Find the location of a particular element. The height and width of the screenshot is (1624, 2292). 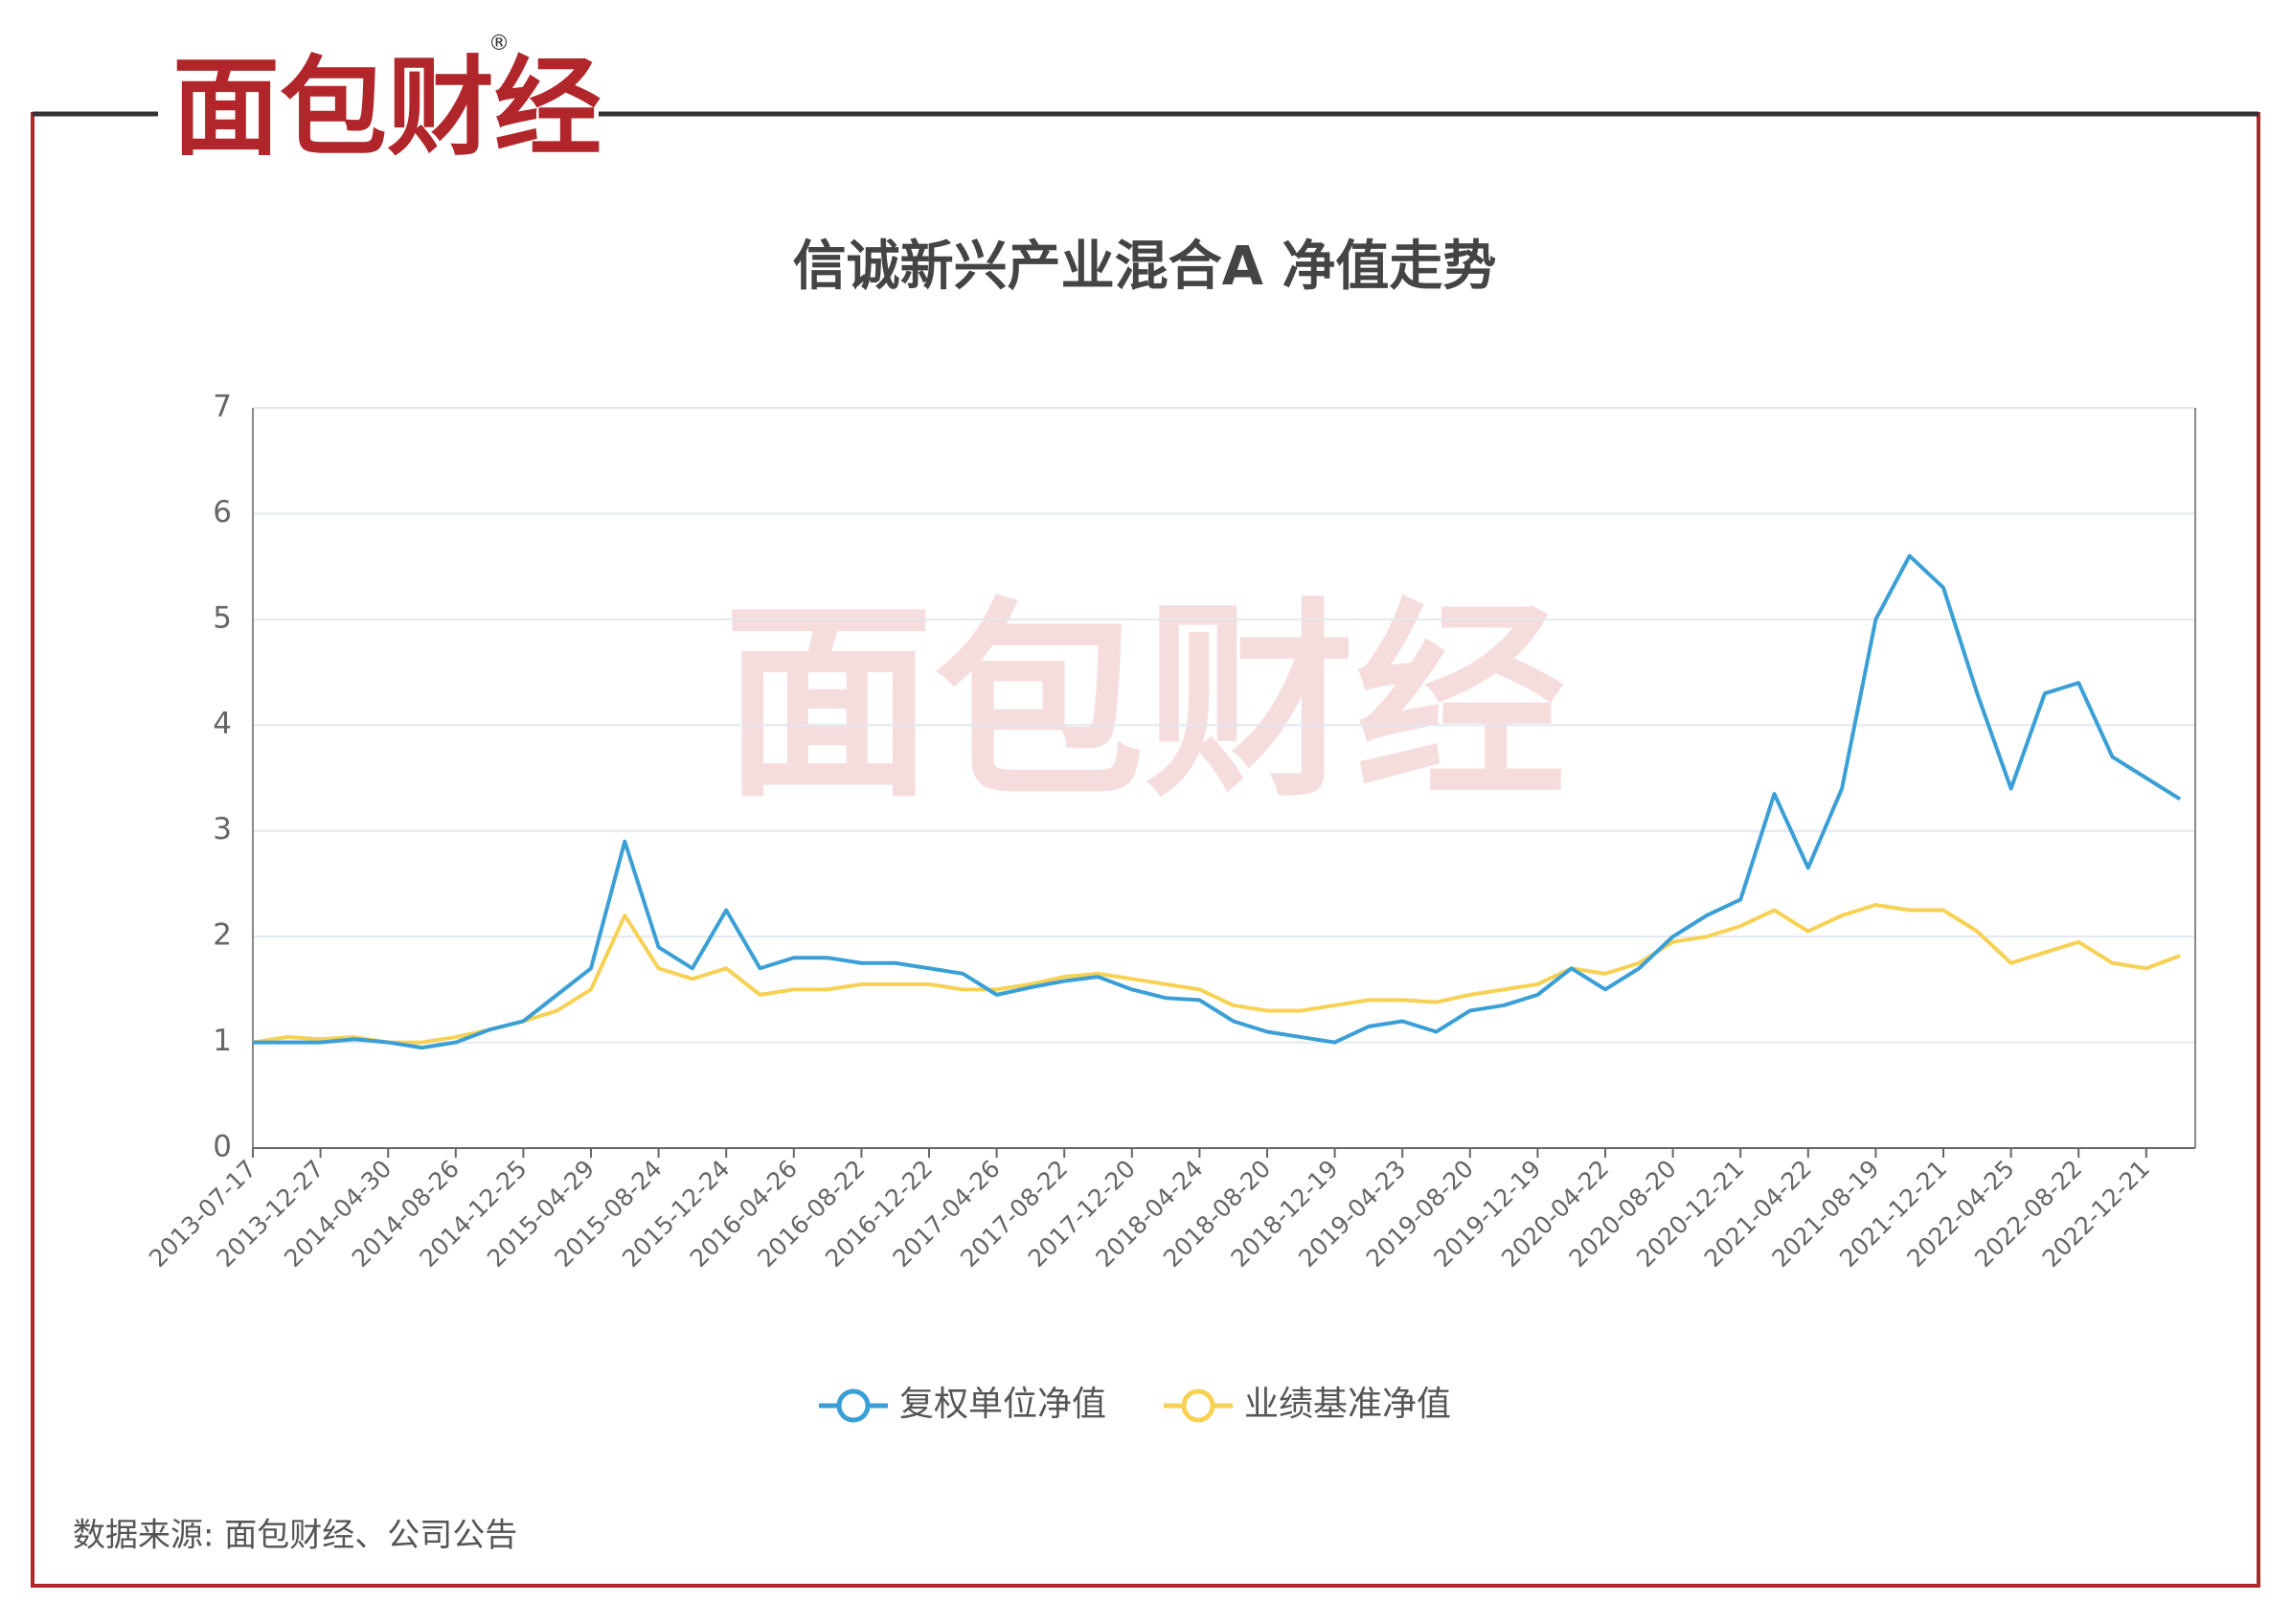

logo-bg is located at coordinates (378, 105).